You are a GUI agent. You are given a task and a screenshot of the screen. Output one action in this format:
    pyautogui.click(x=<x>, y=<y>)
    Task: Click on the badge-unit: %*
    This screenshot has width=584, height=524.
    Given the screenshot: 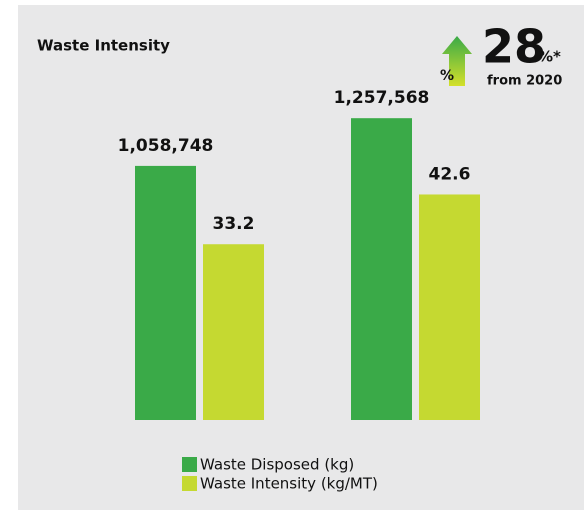 What is the action you would take?
    pyautogui.click(x=549, y=57)
    